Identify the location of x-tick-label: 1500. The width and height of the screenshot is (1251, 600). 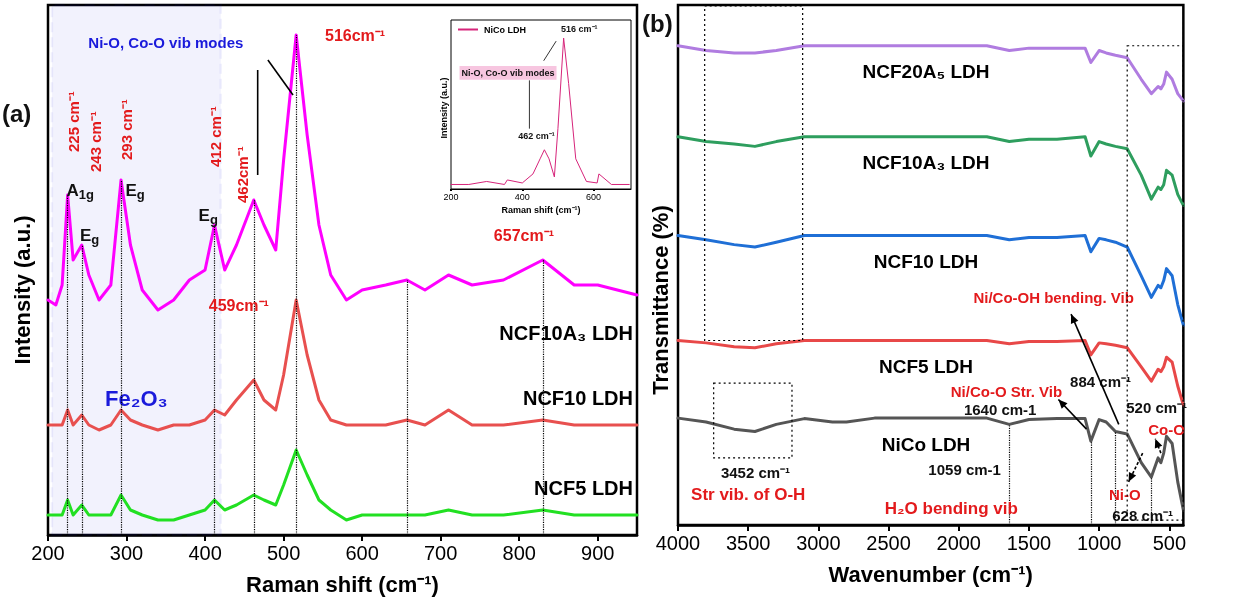
(1029, 543).